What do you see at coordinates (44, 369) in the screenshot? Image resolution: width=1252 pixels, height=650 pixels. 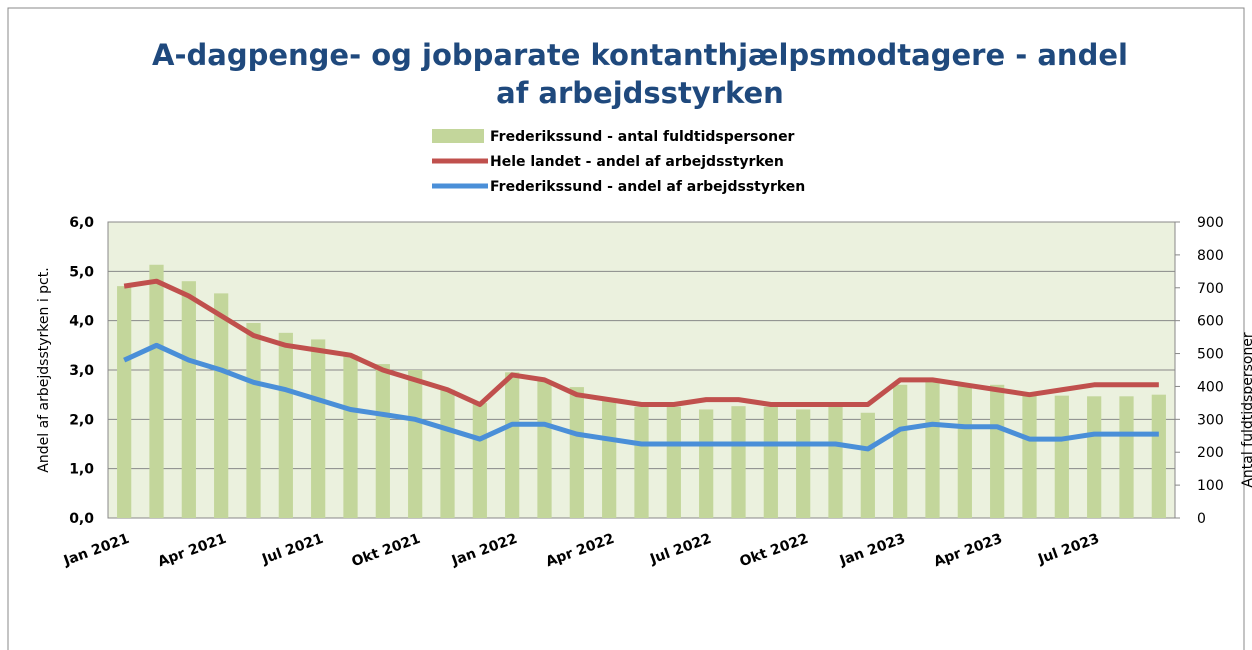 I see `y-axis-label: Andel af arbejdsstyrken i pct.` at bounding box center [44, 369].